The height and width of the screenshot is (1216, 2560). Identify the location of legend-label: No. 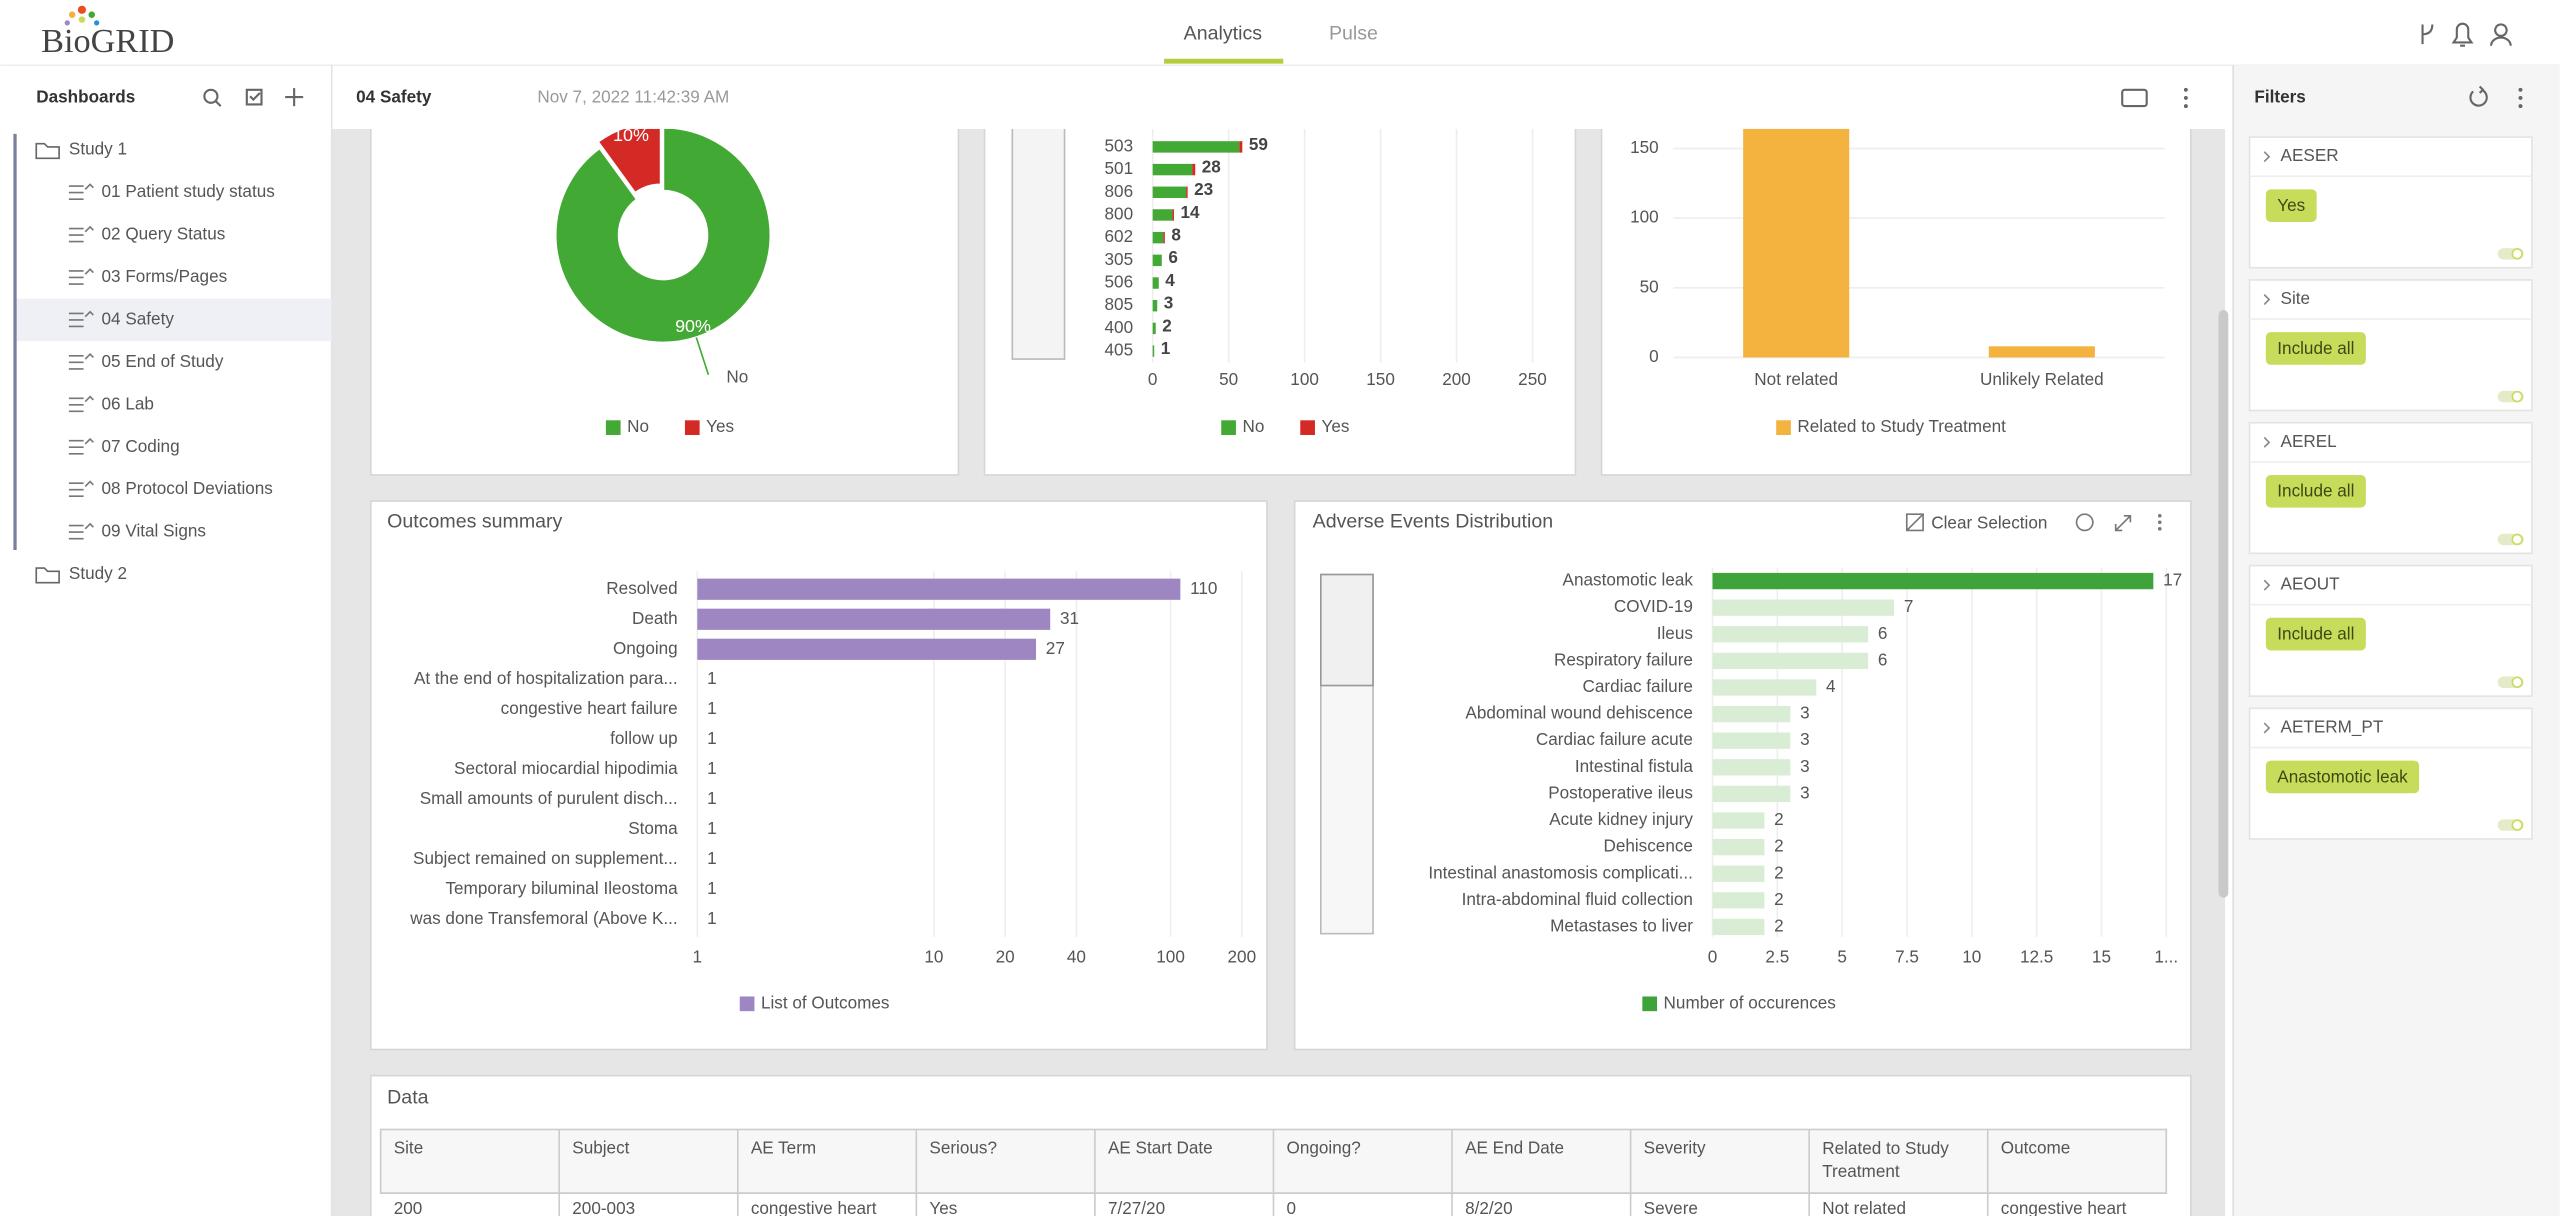
(1253, 426).